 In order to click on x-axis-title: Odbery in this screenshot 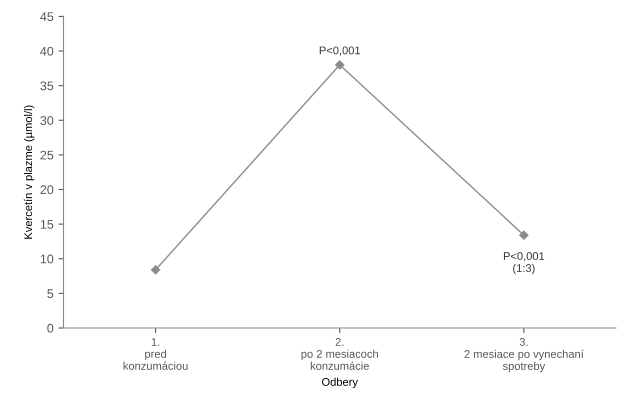, I will do `click(340, 383)`.